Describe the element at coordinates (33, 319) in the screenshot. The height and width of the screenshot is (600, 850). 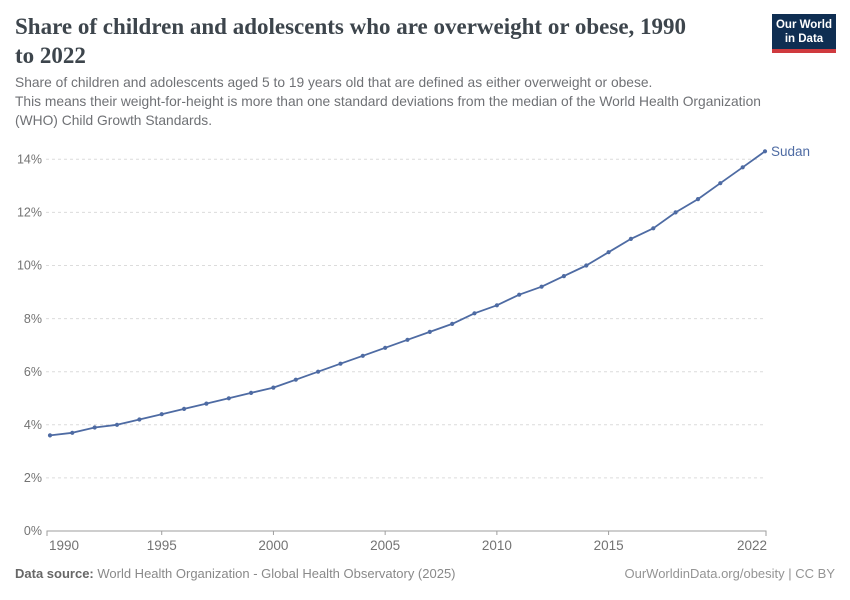
I see `y-axis-tick-label-8: 8%` at that location.